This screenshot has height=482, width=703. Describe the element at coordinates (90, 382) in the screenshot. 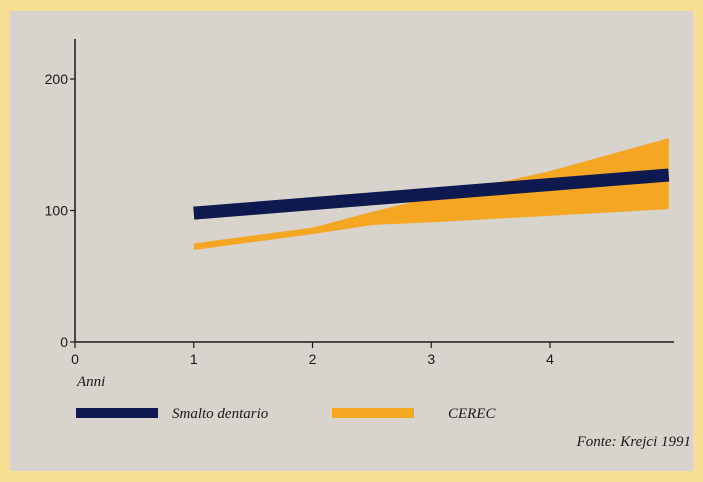

I see `x-axis-label: Anni` at that location.